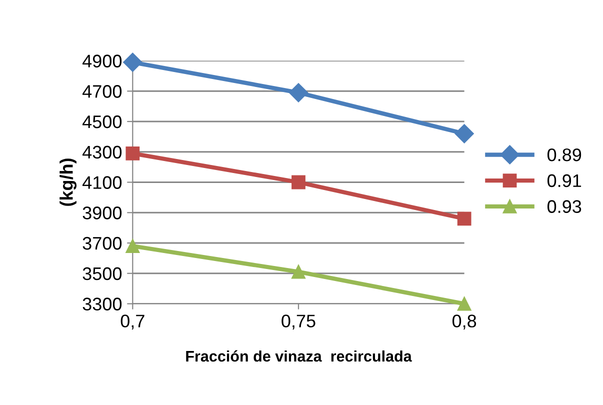 This screenshot has width=603, height=405. What do you see at coordinates (102, 61) in the screenshot?
I see `y-tick-label: 4900` at bounding box center [102, 61].